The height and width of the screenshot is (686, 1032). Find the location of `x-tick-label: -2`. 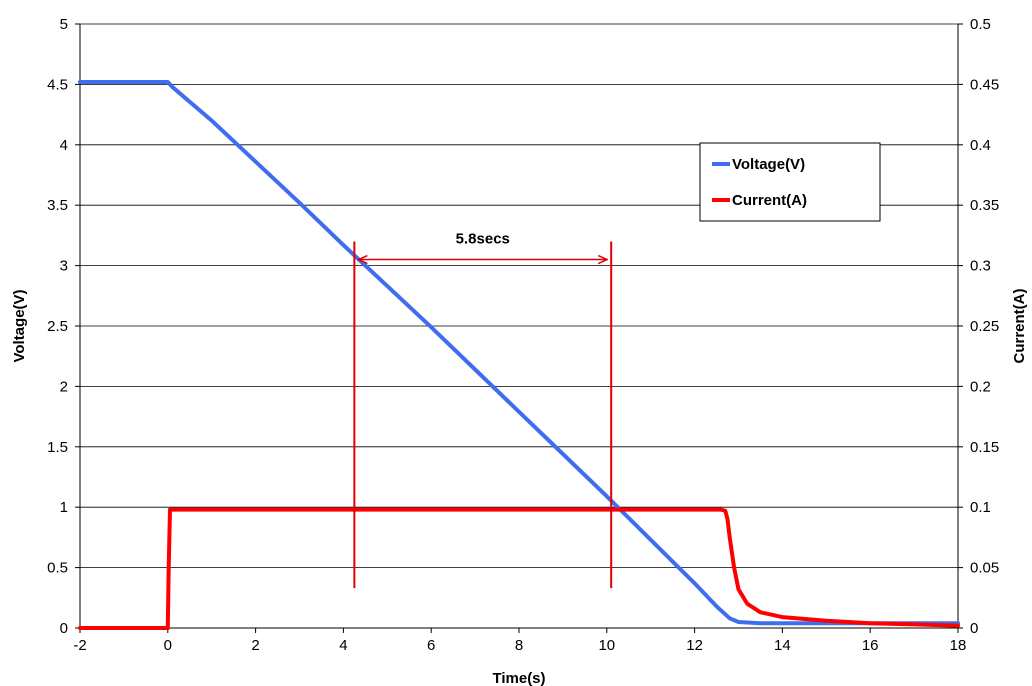

x-tick-label: -2 is located at coordinates (79, 645).